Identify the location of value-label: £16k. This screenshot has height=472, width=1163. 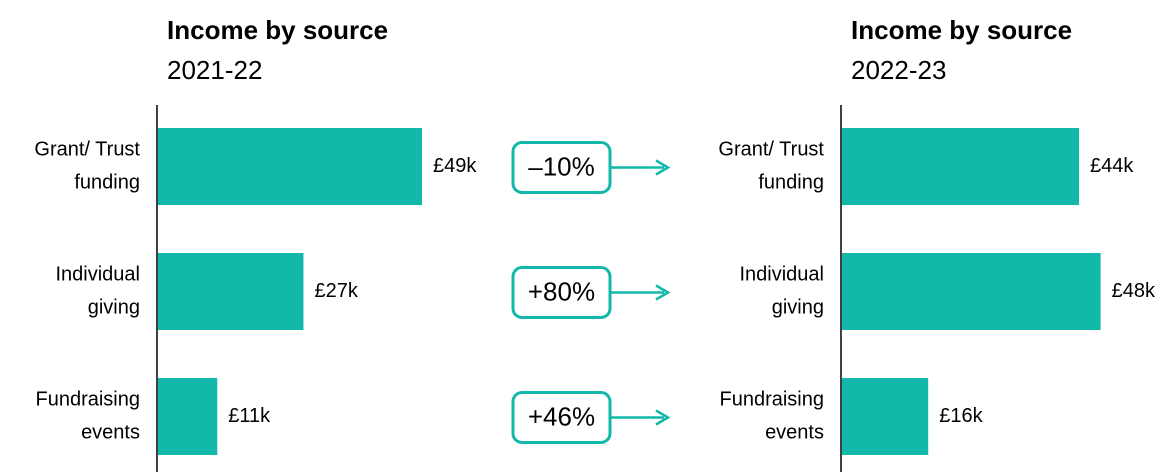
(961, 416).